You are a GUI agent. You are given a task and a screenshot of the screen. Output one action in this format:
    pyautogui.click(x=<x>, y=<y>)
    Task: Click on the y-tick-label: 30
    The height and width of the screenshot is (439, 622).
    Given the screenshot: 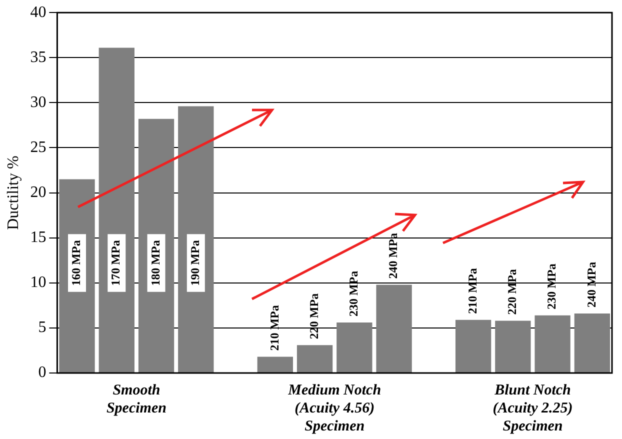 What is the action you would take?
    pyautogui.click(x=38, y=102)
    